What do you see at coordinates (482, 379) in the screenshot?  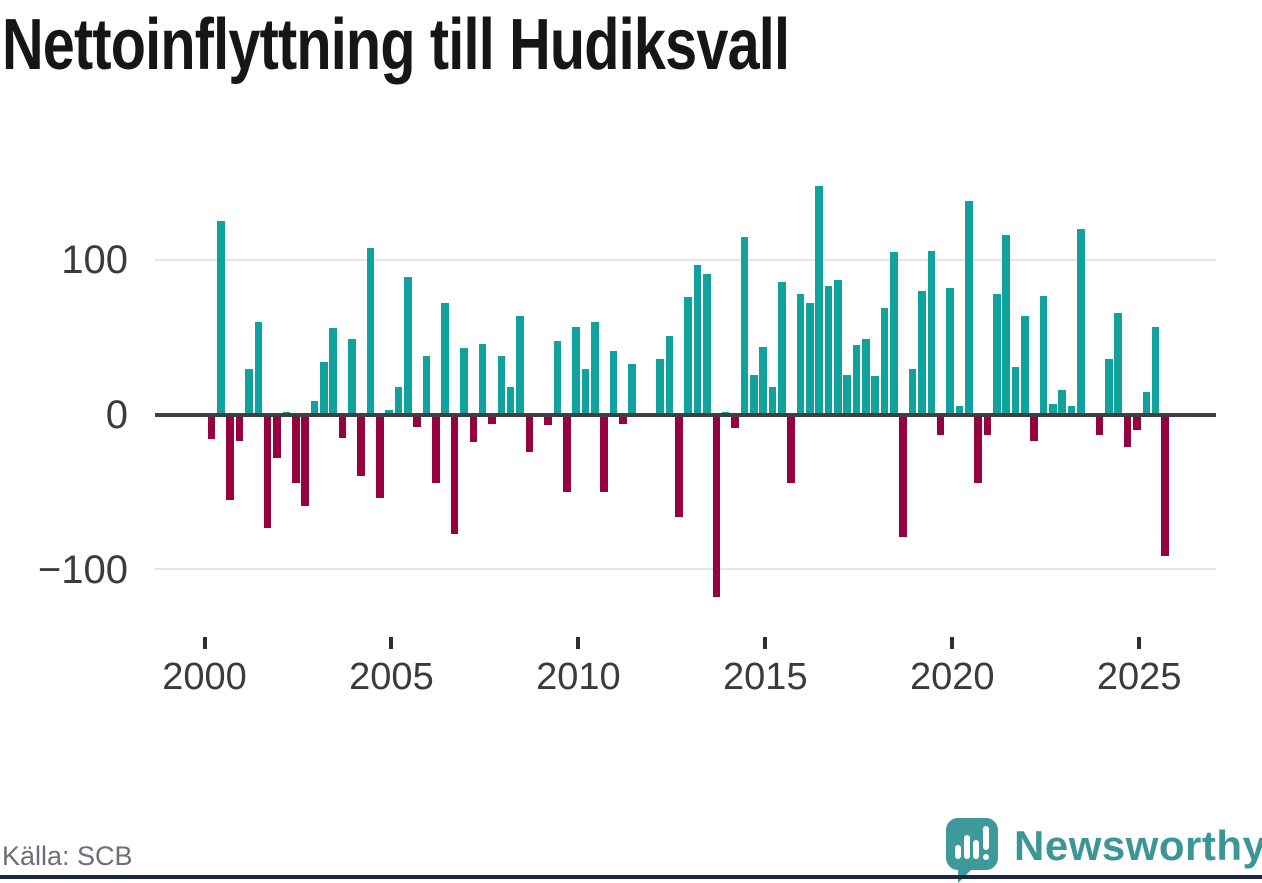 I see `bar-2007Q2` at bounding box center [482, 379].